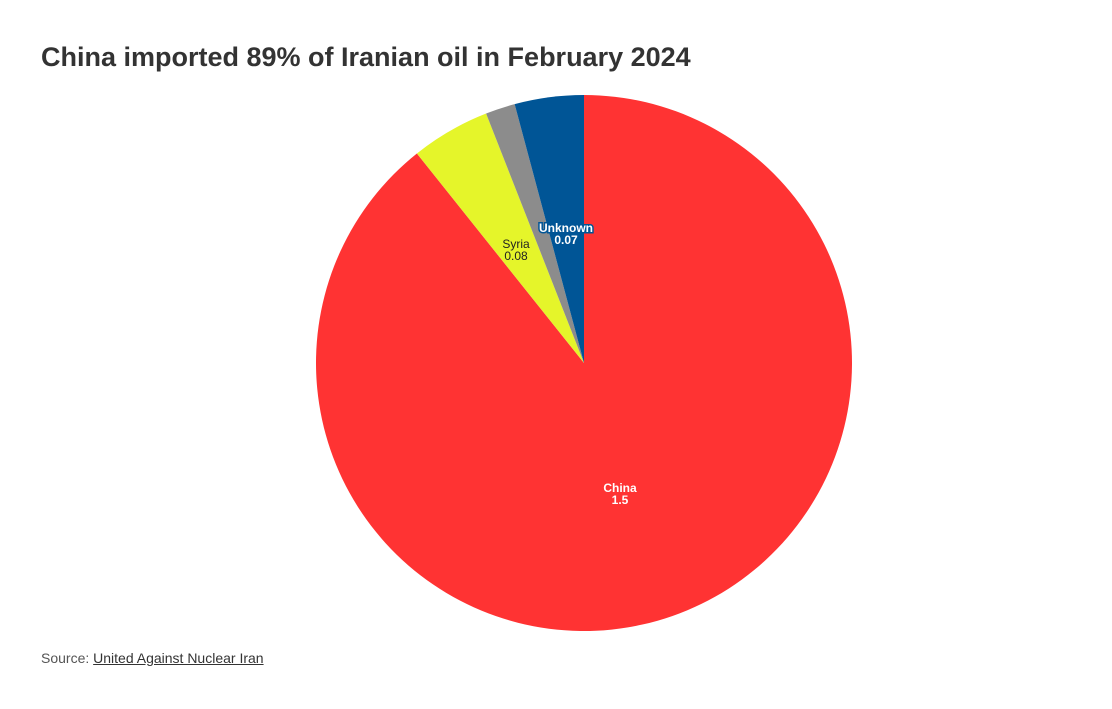  I want to click on source-link: United Against Nuclear Iran, so click(178, 658).